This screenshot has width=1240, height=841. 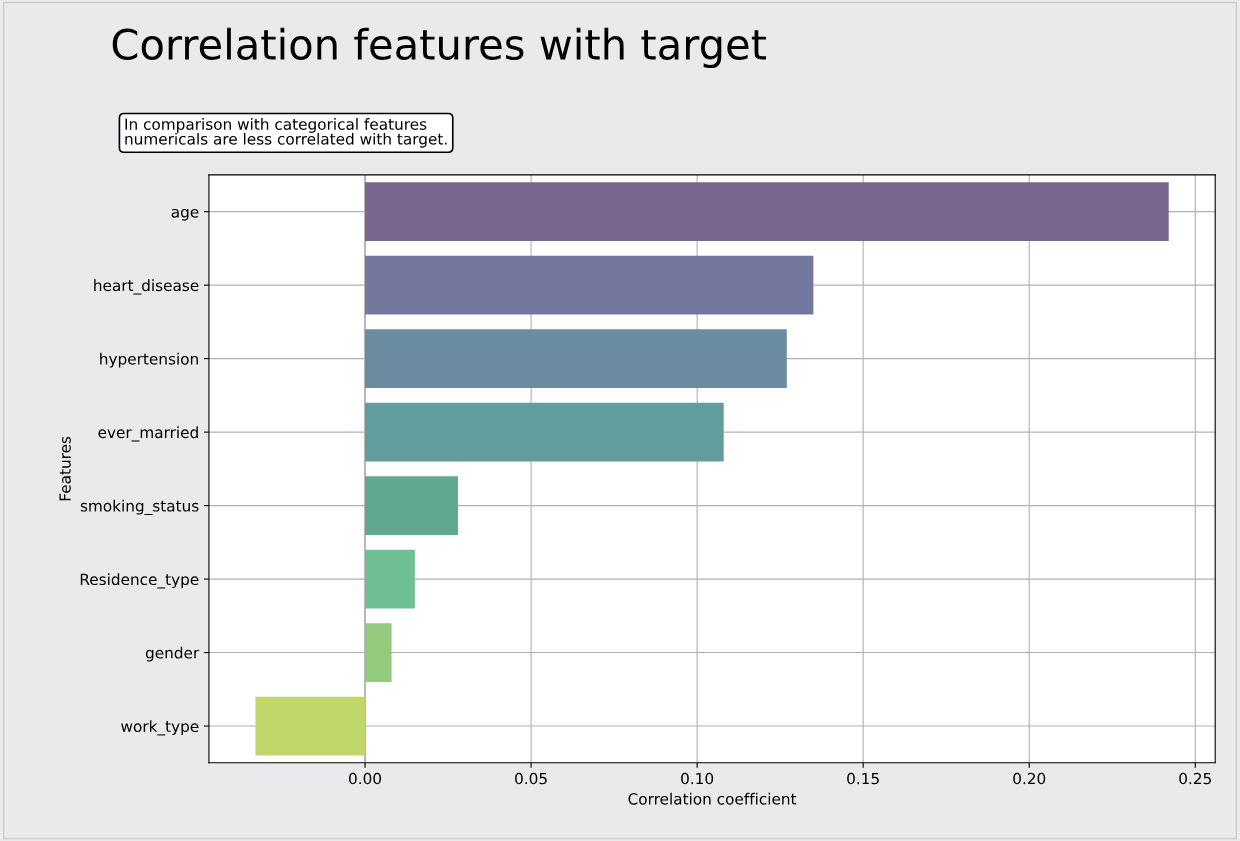 I want to click on y-tick-label: Residence_type, so click(x=139, y=581).